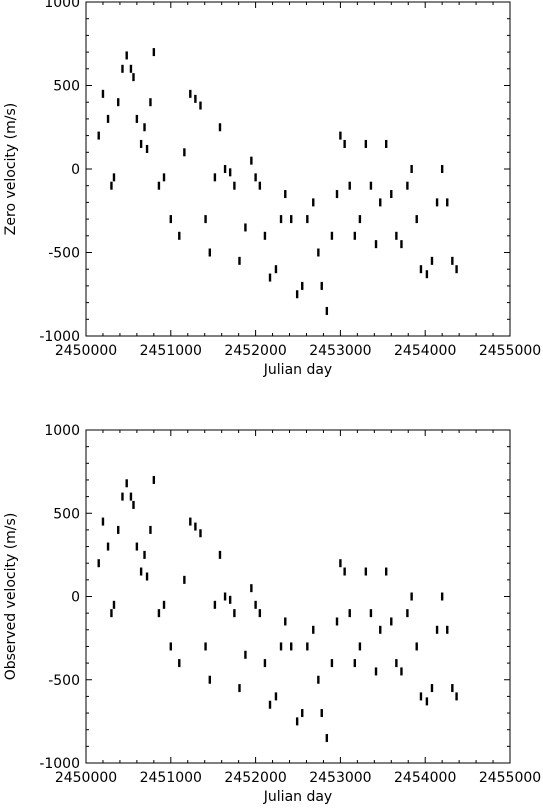 Image resolution: width=543 pixels, height=810 pixels. I want to click on y-axis-label: Observed velocity (m/s), so click(11, 597).